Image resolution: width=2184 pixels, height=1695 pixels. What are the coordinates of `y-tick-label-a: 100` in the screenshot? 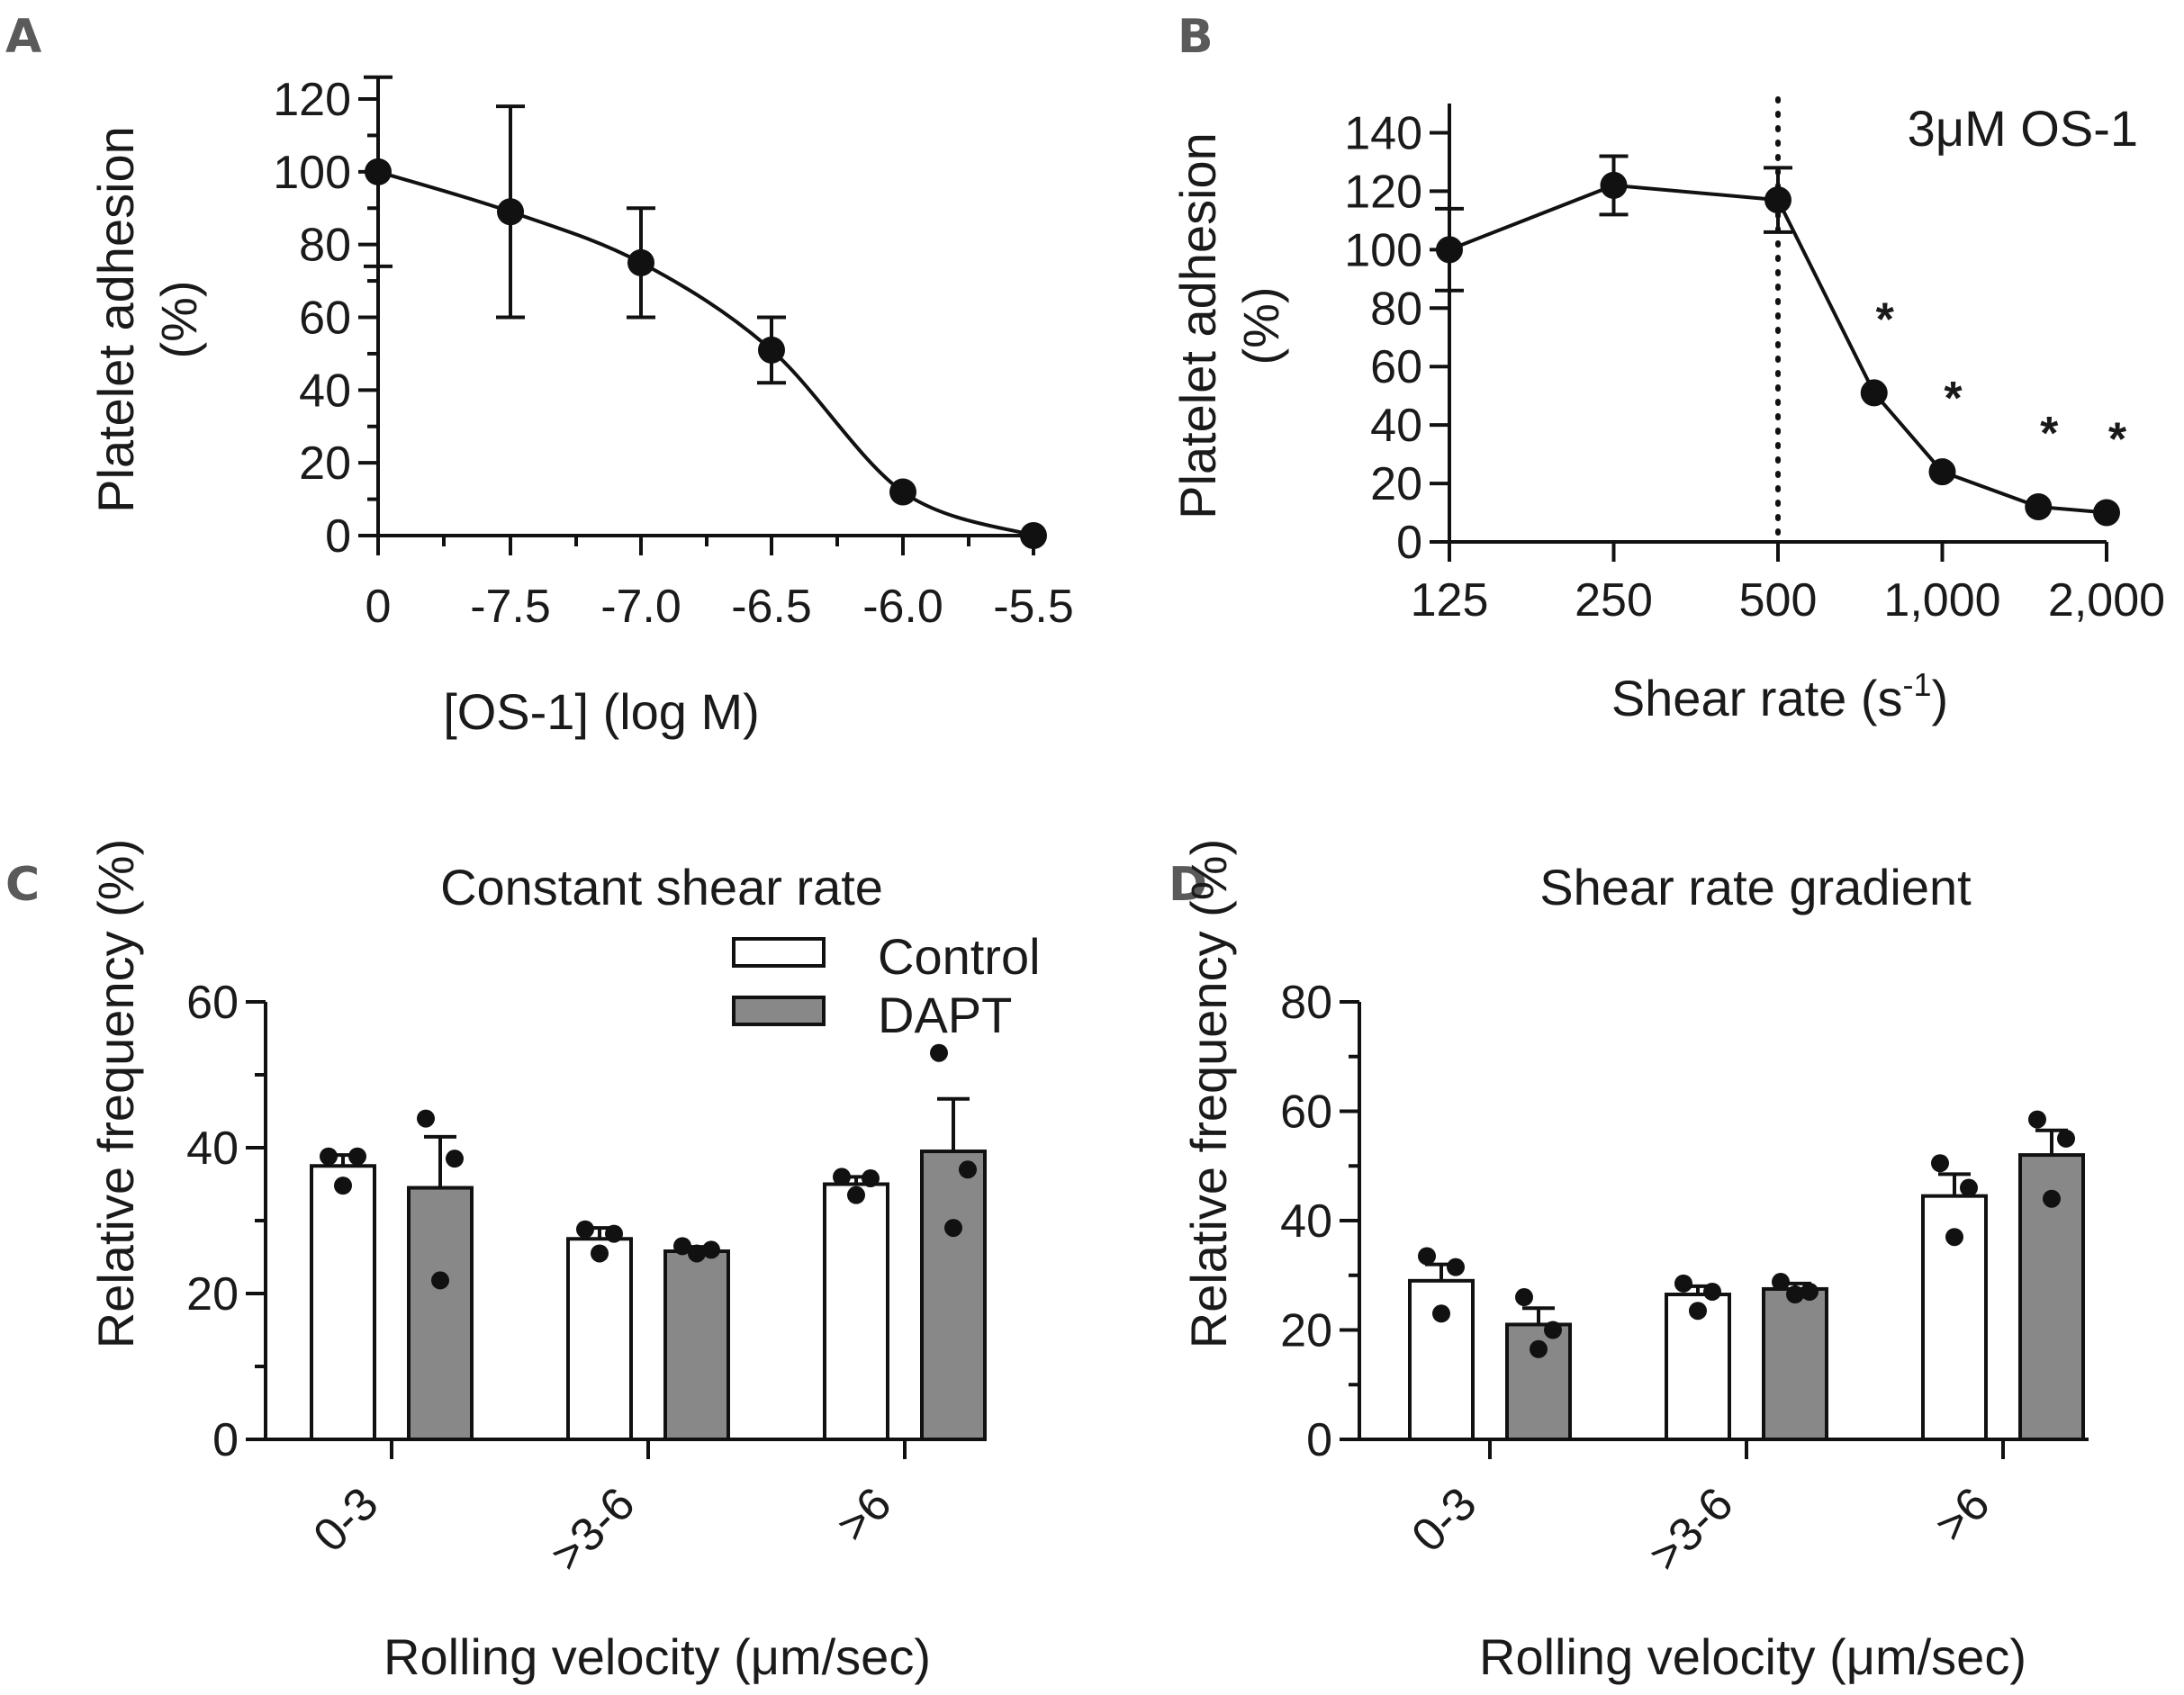 It's located at (312, 173).